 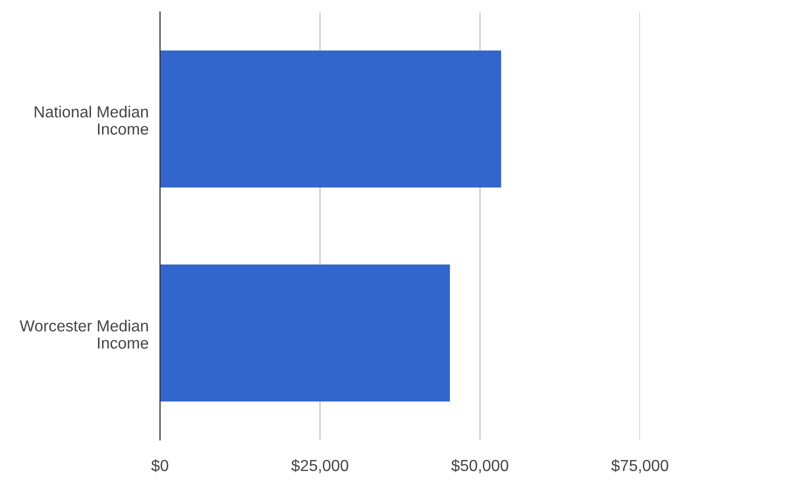 What do you see at coordinates (639, 466) in the screenshot?
I see `x-tick-label: $75,000` at bounding box center [639, 466].